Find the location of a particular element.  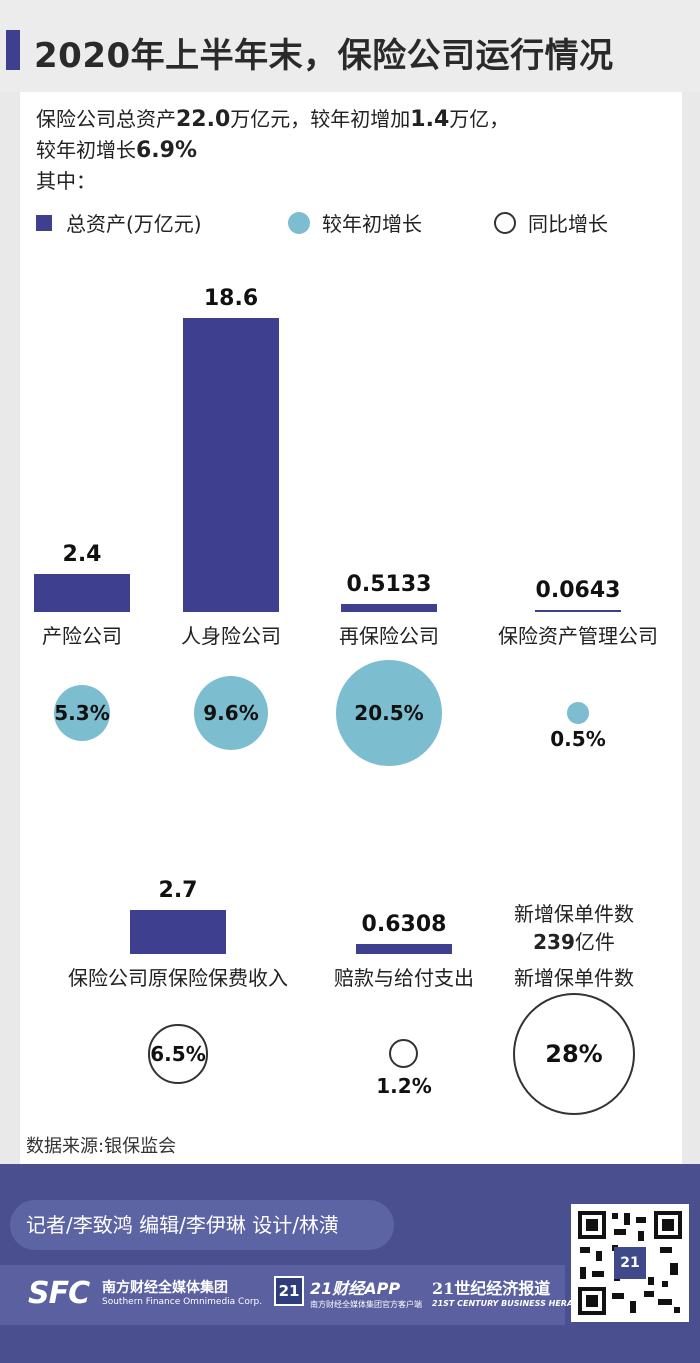

asset-value-label: 18.6 is located at coordinates (231, 298).